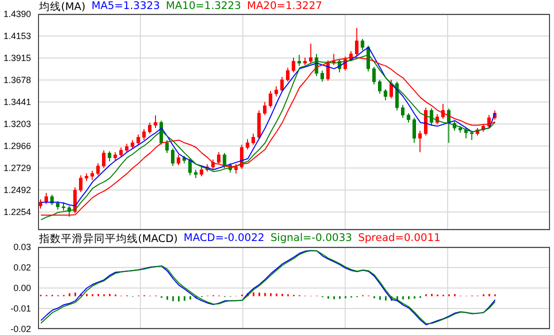  What do you see at coordinates (20, 329) in the screenshot?
I see `y-tick-label: -0.02` at bounding box center [20, 329].